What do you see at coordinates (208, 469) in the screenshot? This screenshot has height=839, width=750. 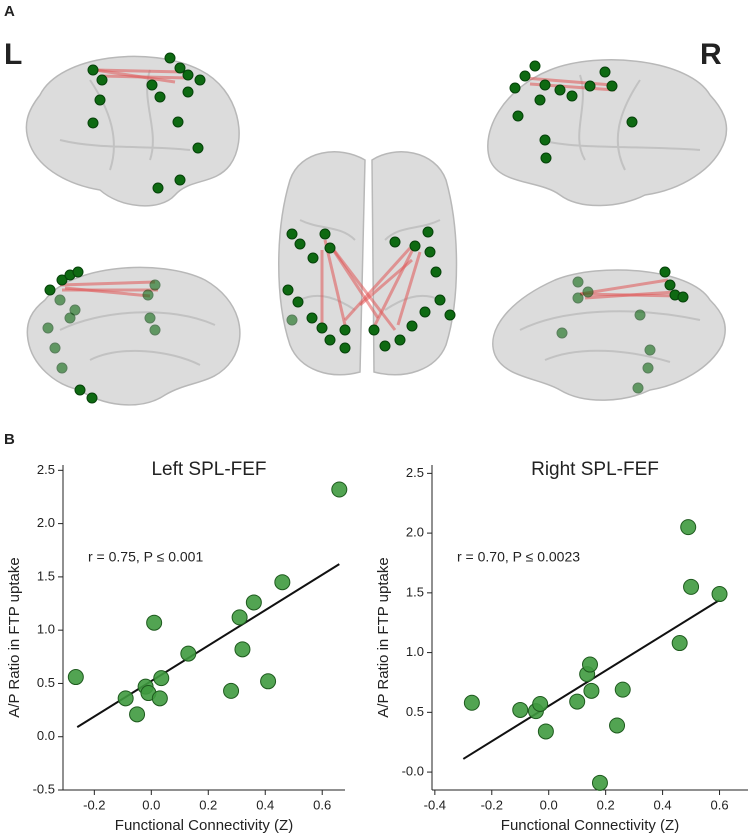 I see `chart-title: Left SPL-FEF` at bounding box center [208, 469].